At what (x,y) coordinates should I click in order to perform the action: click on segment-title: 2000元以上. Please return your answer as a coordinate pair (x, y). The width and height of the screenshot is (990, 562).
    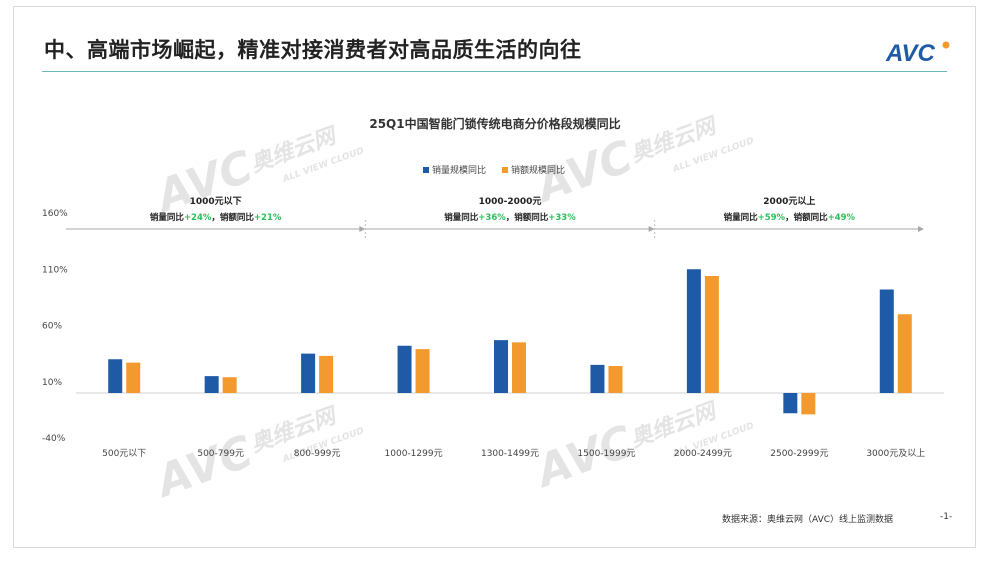
    Looking at the image, I should click on (789, 201).